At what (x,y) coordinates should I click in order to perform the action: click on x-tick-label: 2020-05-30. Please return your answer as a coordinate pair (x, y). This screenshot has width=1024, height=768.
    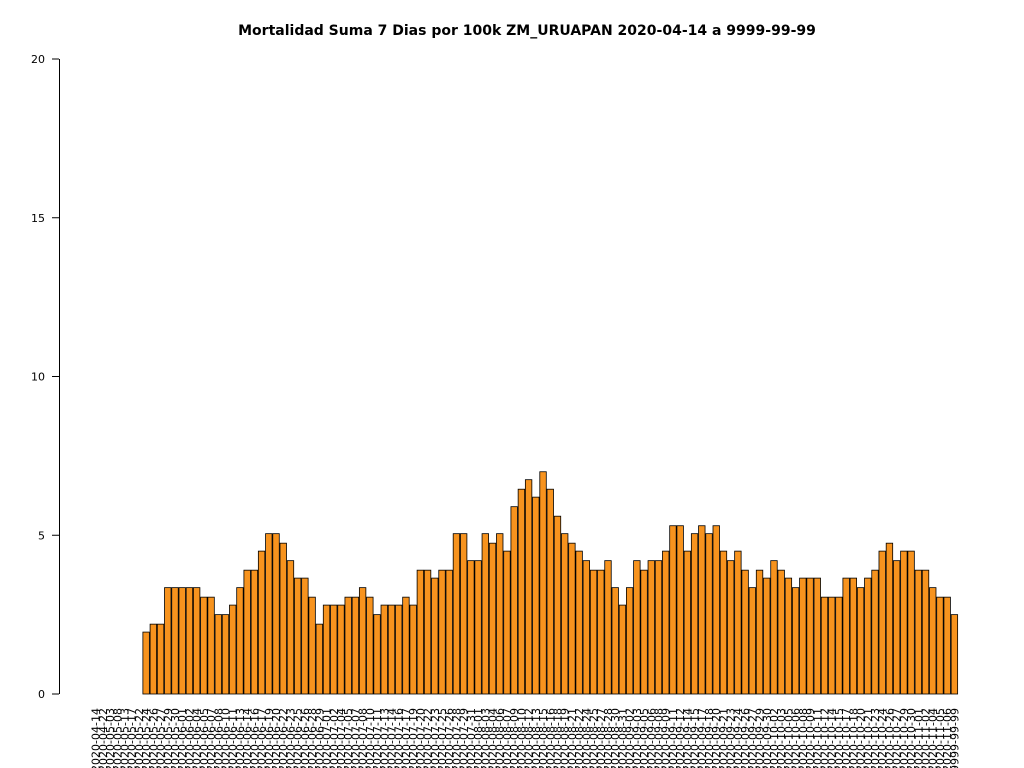
    Looking at the image, I should click on (175, 738).